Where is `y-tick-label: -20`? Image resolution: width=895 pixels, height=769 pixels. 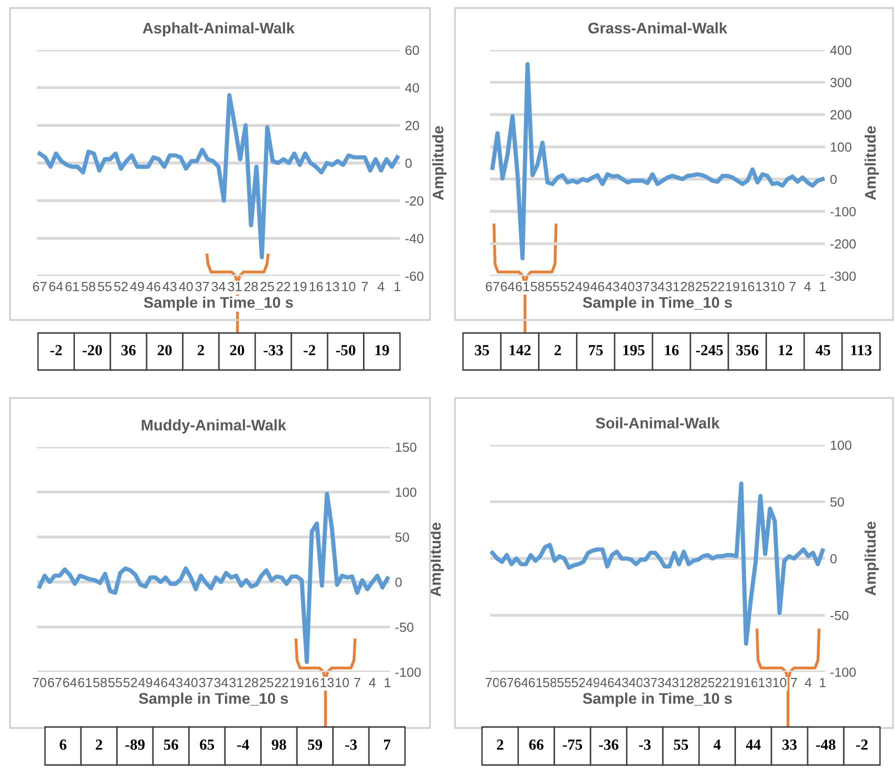 y-tick-label: -20 is located at coordinates (414, 201).